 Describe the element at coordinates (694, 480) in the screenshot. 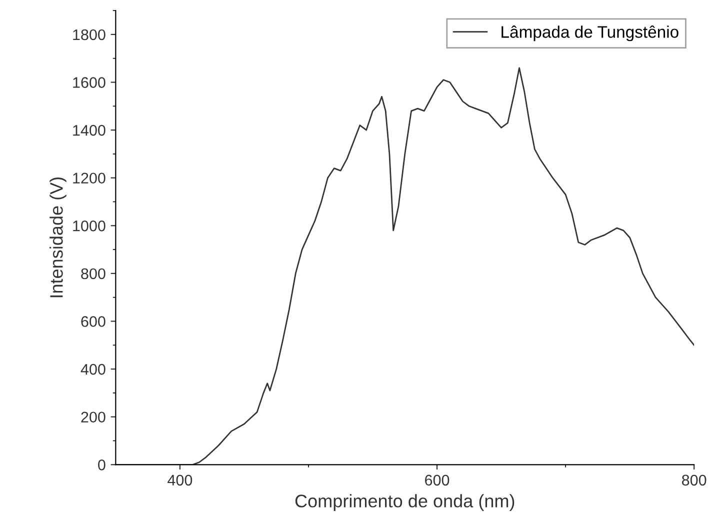

I see `x-tick-label: 800` at that location.